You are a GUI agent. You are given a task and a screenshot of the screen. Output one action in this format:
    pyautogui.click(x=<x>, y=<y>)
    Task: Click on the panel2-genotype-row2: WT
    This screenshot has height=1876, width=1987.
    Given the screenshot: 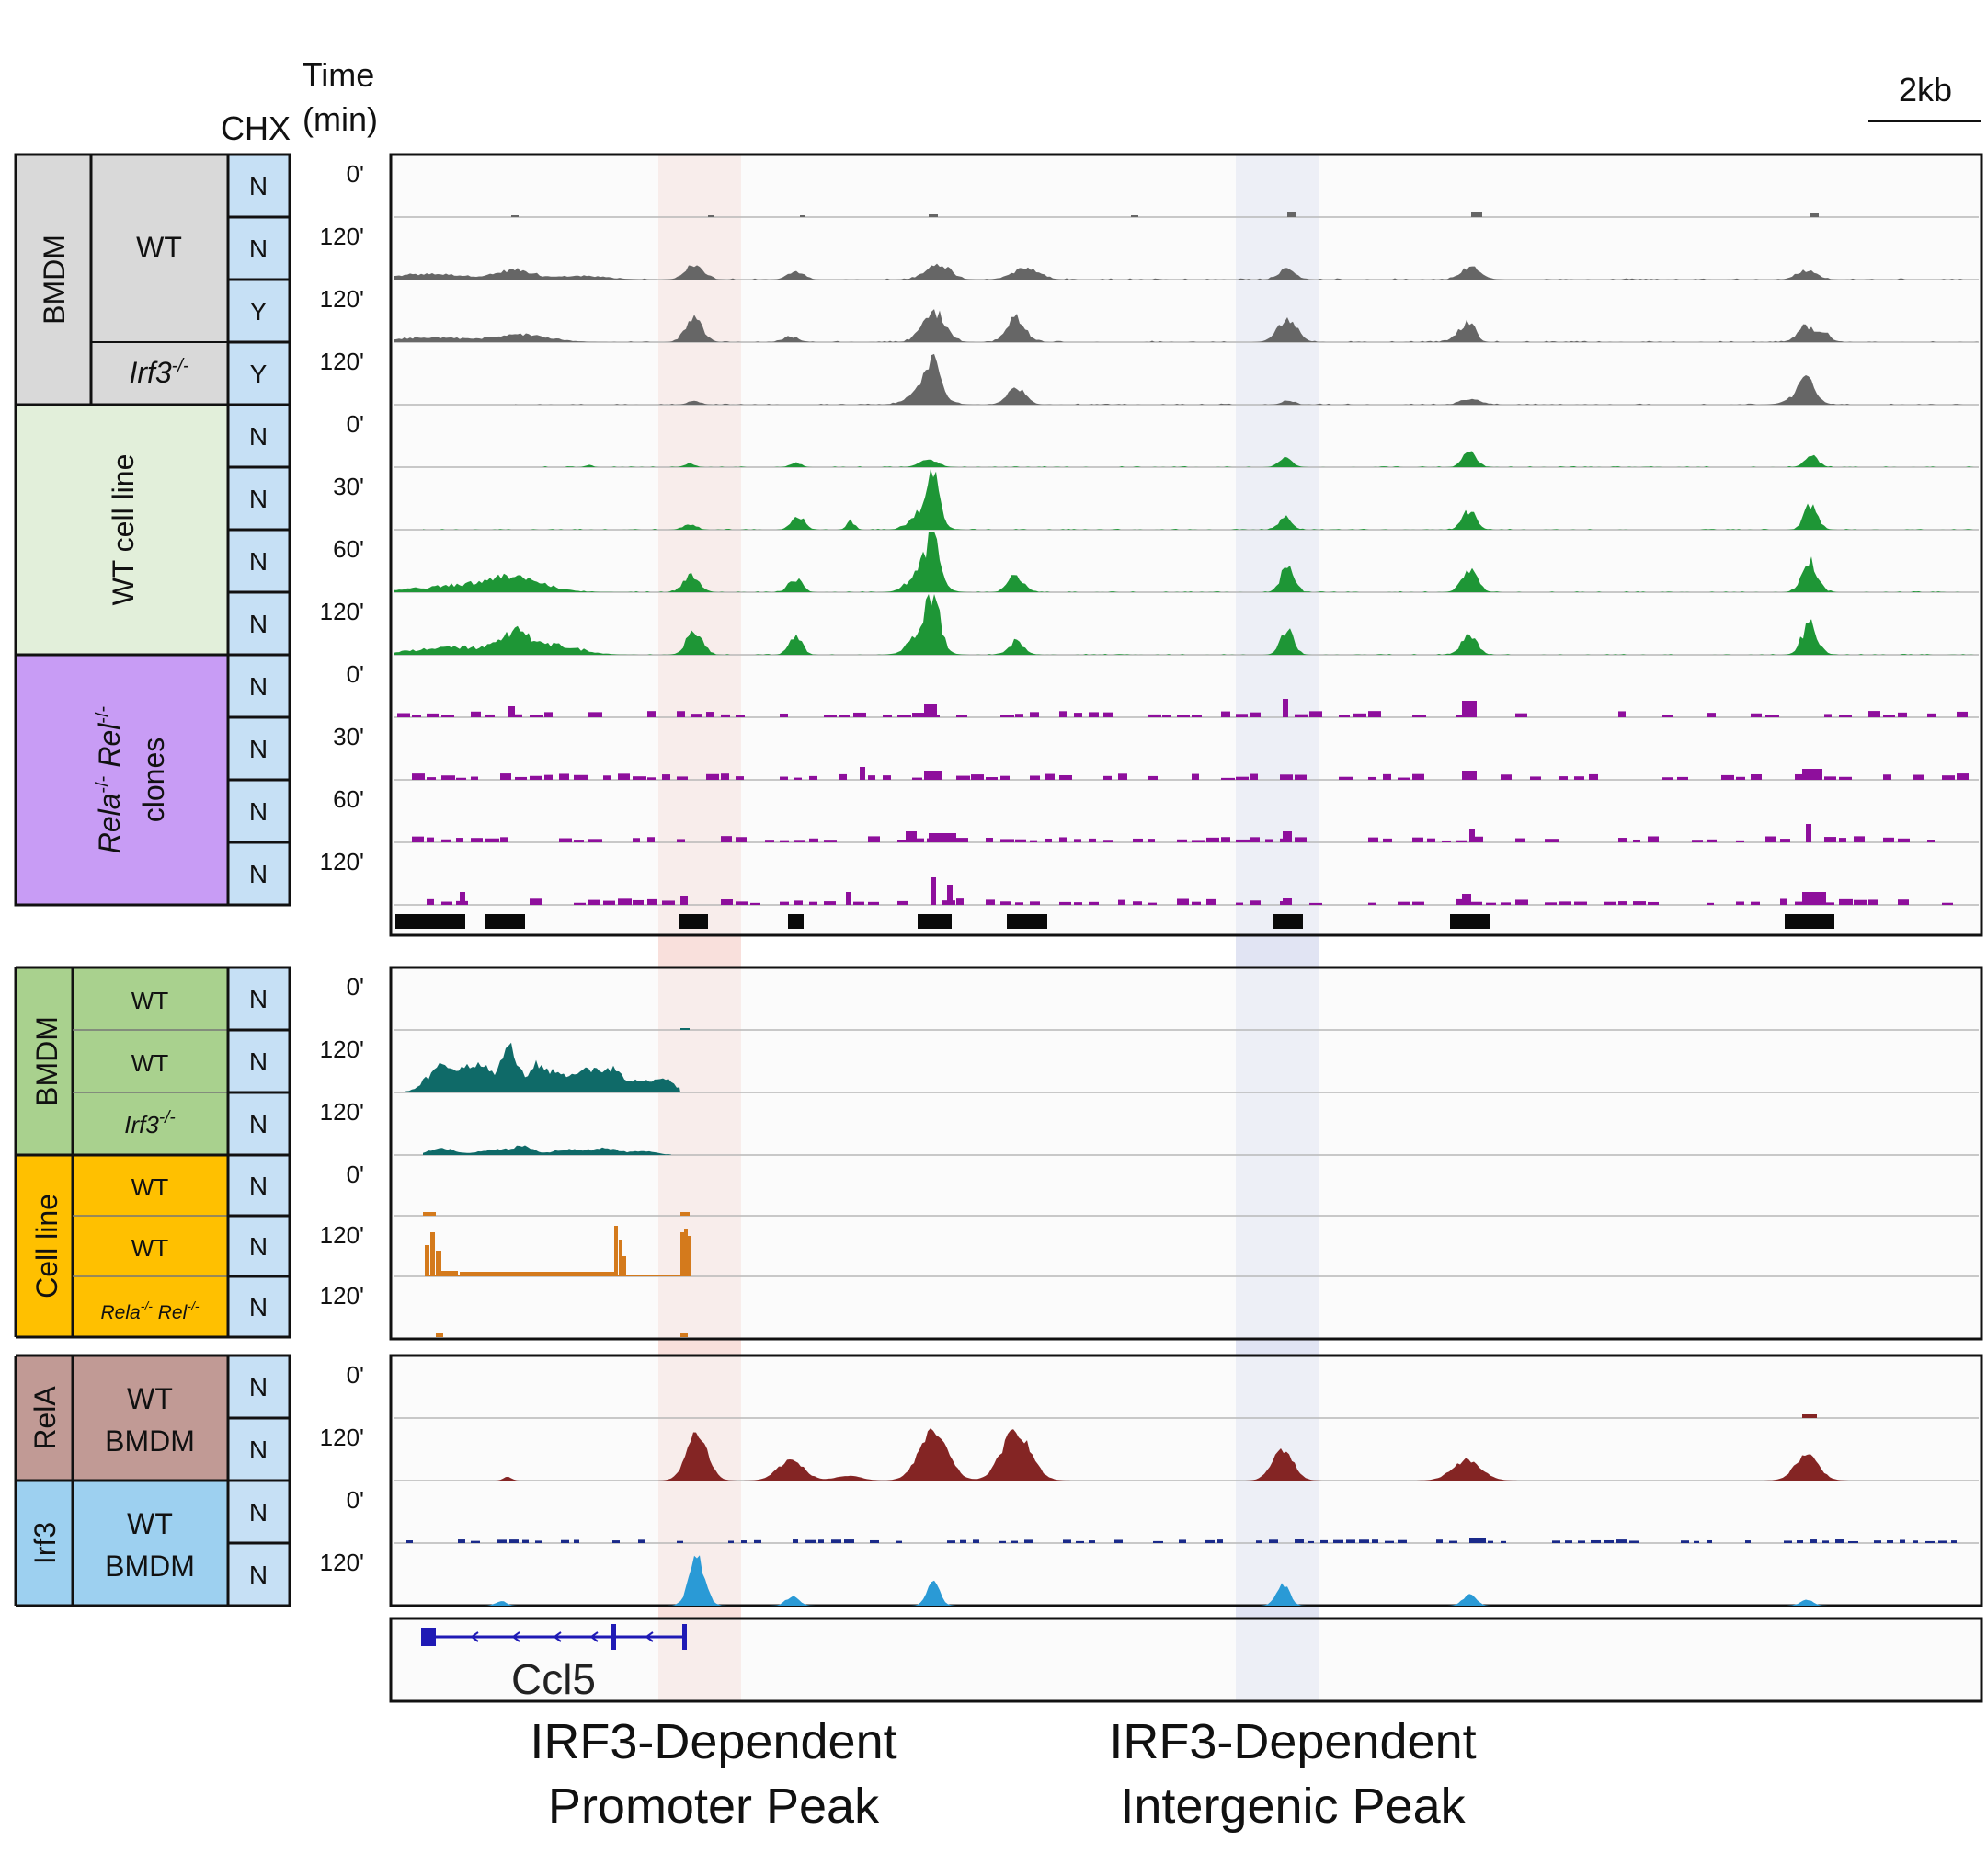 What is the action you would take?
    pyautogui.click(x=150, y=1063)
    